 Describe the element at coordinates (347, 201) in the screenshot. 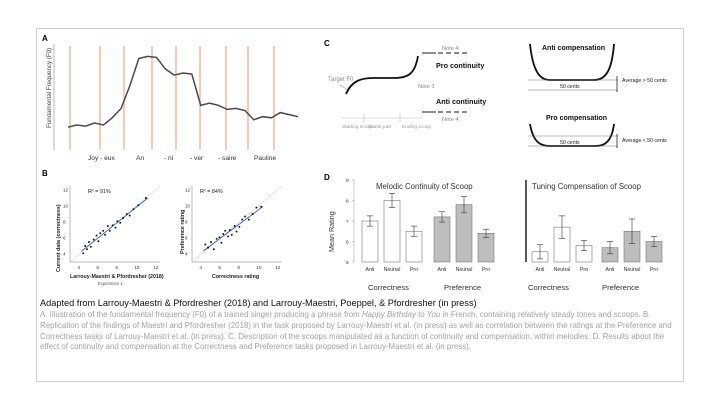

I see `bar-y-tick-label: 8` at that location.